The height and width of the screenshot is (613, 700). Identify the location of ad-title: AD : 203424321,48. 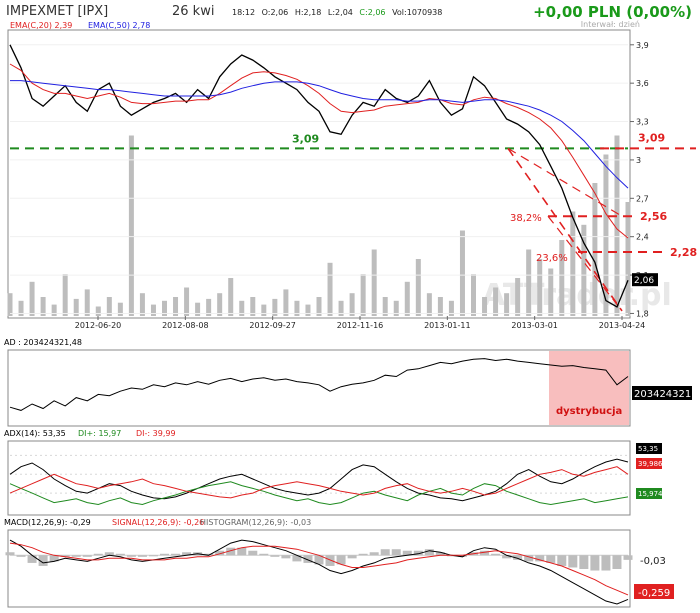
(43, 342).